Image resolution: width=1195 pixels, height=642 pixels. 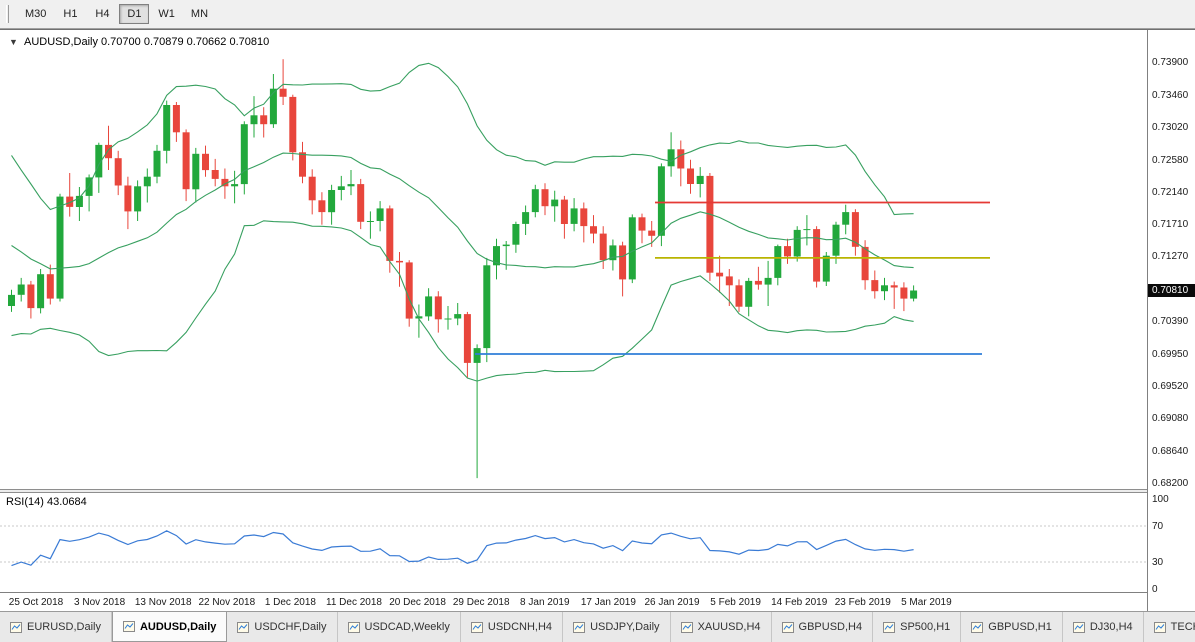 I want to click on price-axis-label: 0.73900, so click(x=1170, y=63).